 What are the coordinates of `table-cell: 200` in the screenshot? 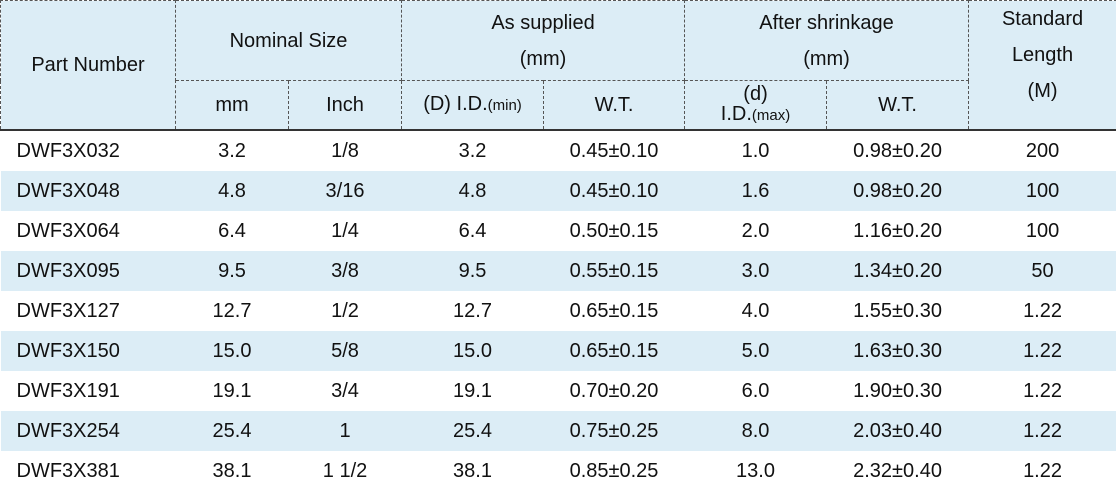 It's located at (1042, 150).